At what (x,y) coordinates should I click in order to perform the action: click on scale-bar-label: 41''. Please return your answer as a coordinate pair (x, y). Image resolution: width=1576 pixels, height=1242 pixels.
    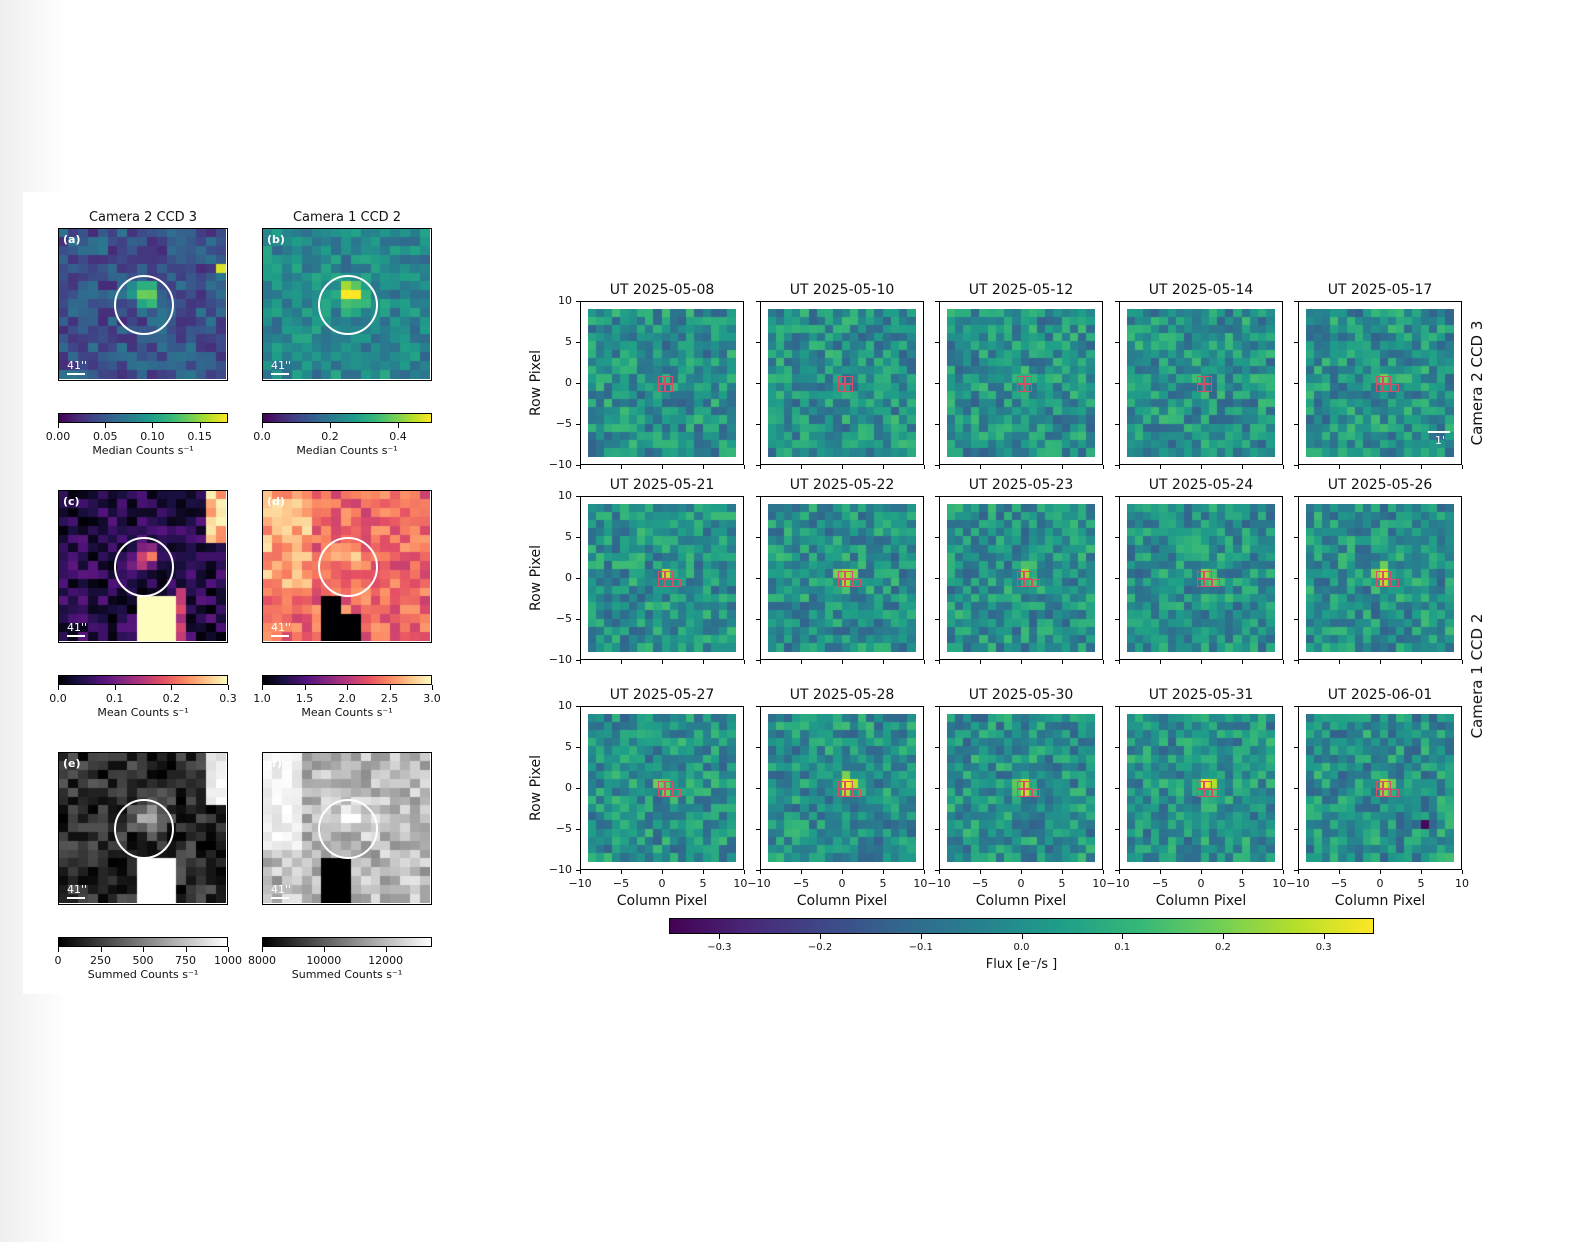
    Looking at the image, I should click on (77, 889).